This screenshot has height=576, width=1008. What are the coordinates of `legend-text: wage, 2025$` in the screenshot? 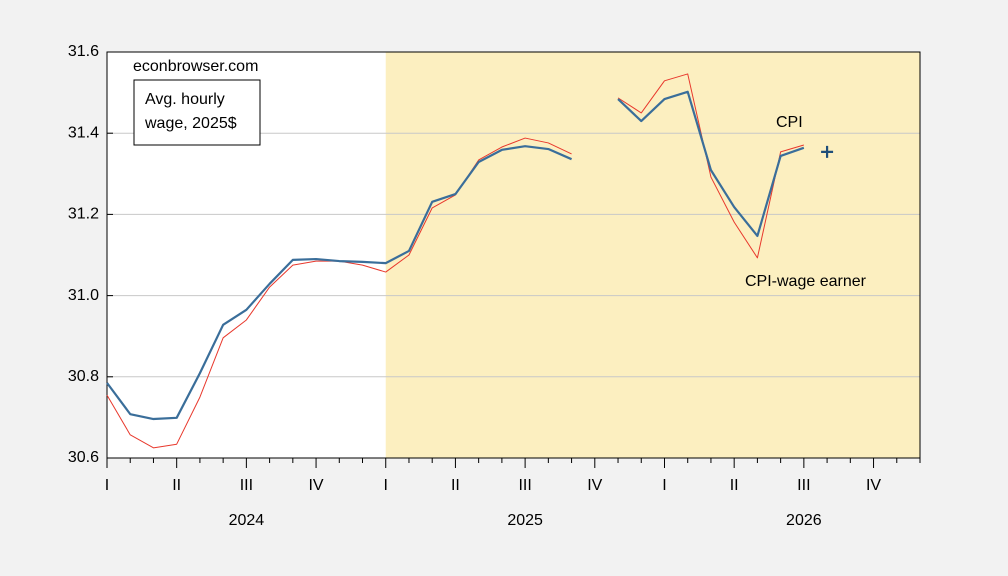 It's located at (190, 123).